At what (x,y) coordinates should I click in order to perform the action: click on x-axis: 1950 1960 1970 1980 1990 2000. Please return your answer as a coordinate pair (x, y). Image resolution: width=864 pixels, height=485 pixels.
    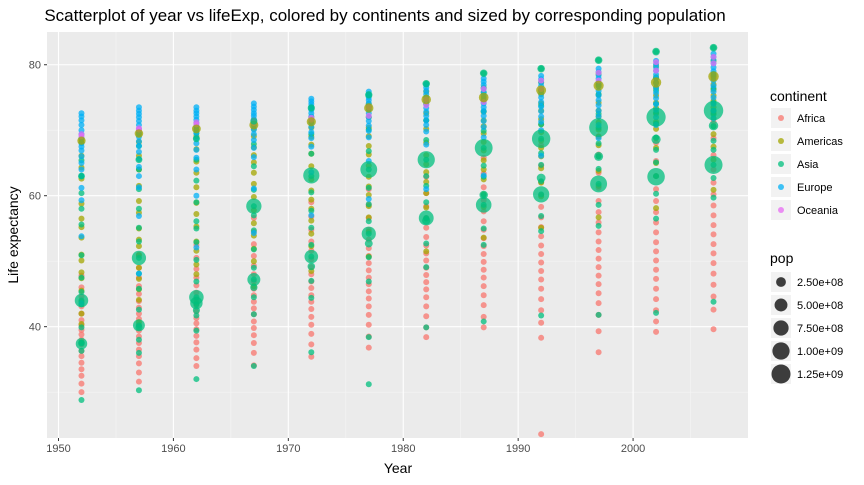
    Looking at the image, I should click on (345, 446).